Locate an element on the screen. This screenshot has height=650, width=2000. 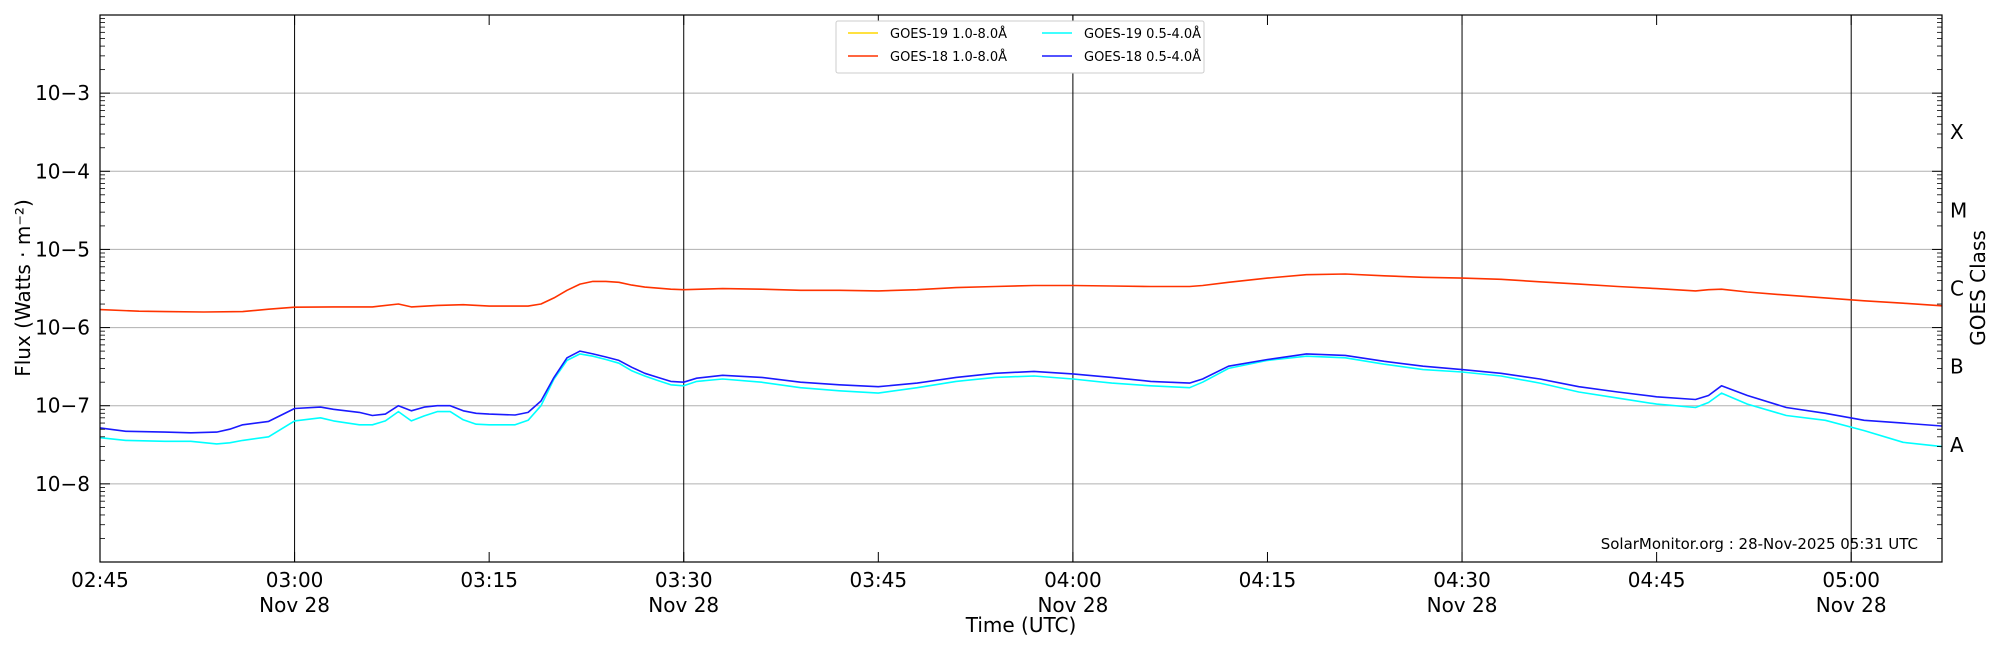
x-tick-label-5: 04:00 is located at coordinates (1073, 580).